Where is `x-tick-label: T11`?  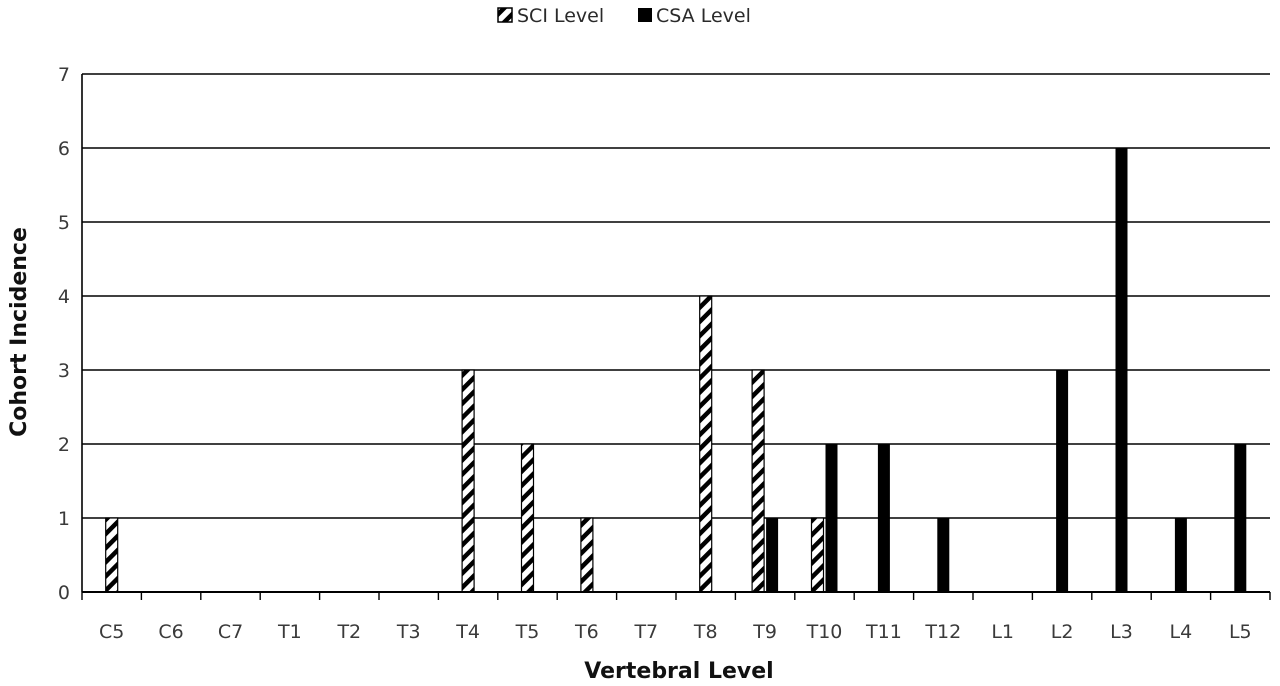
x-tick-label: T11 is located at coordinates (883, 632).